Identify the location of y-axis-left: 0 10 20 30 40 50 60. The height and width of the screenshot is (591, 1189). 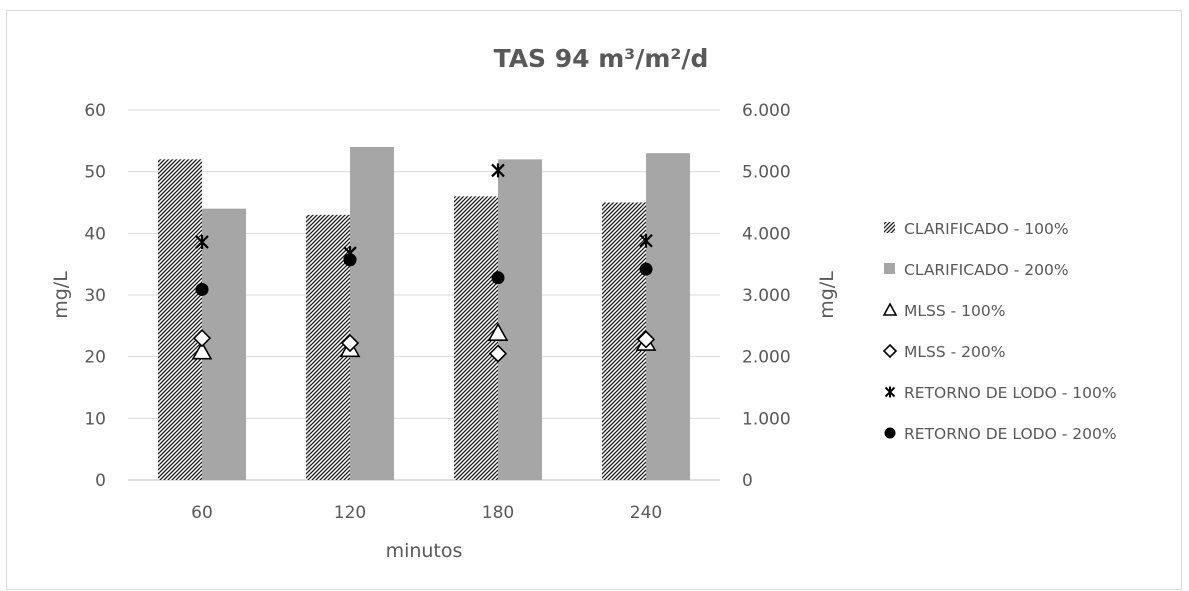
(95, 296).